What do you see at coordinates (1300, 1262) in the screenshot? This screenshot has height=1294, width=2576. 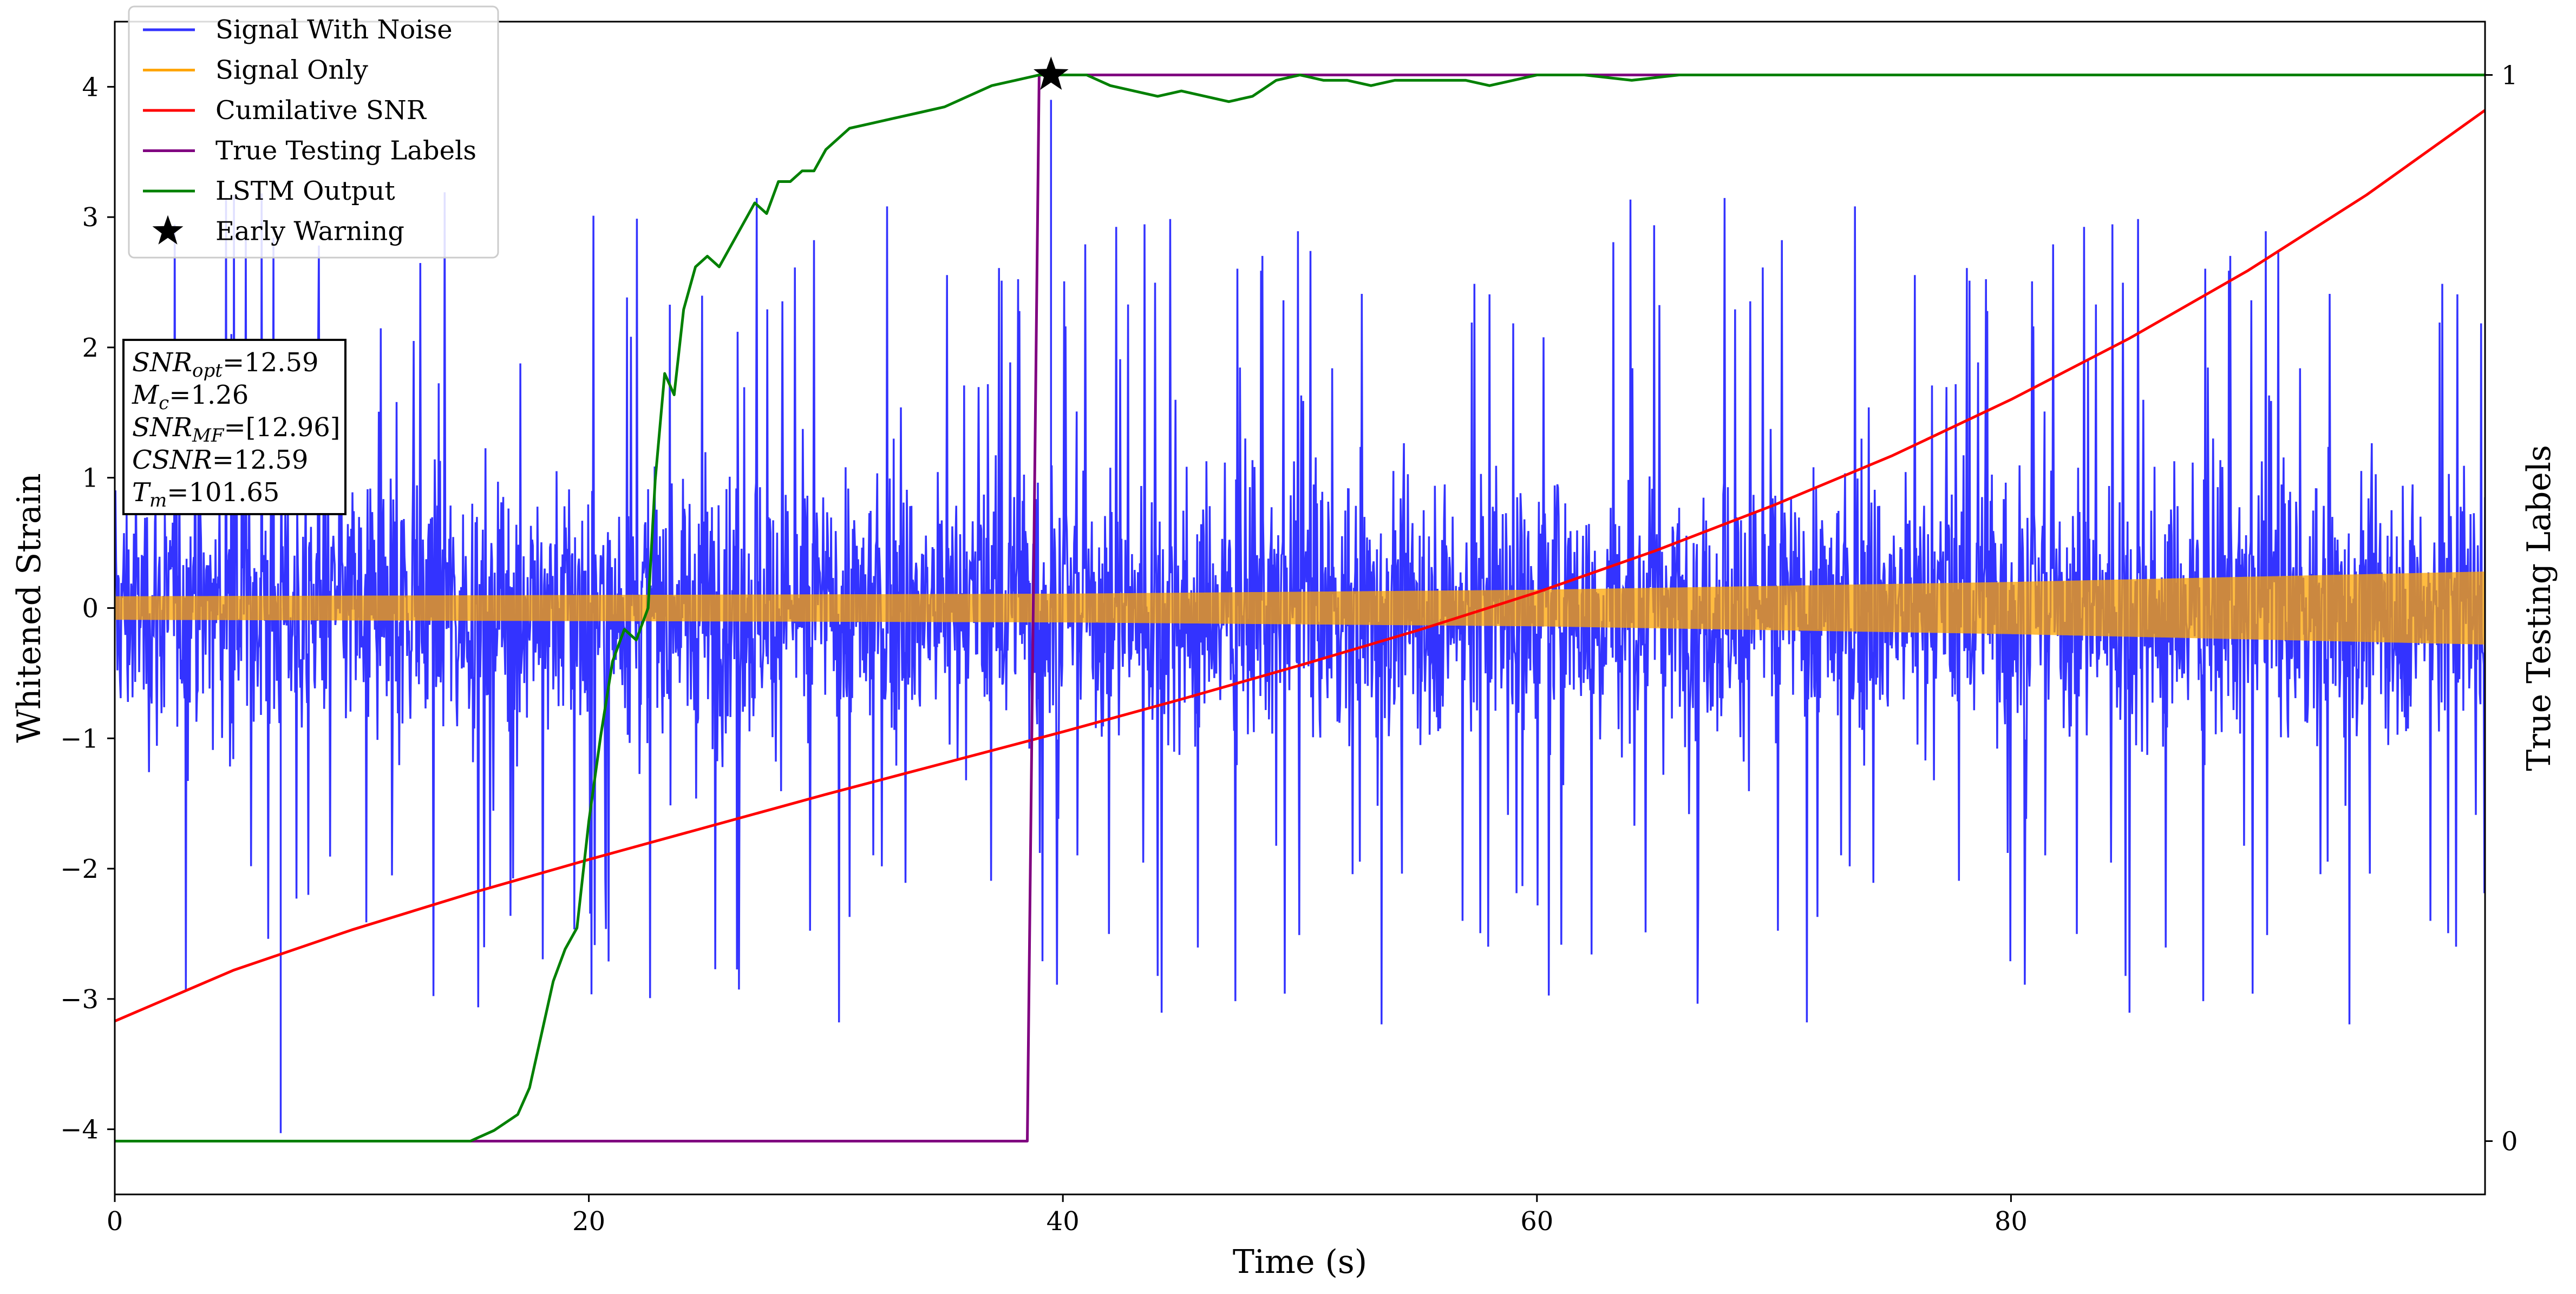 I see `x-axis-label: Time (s)` at bounding box center [1300, 1262].